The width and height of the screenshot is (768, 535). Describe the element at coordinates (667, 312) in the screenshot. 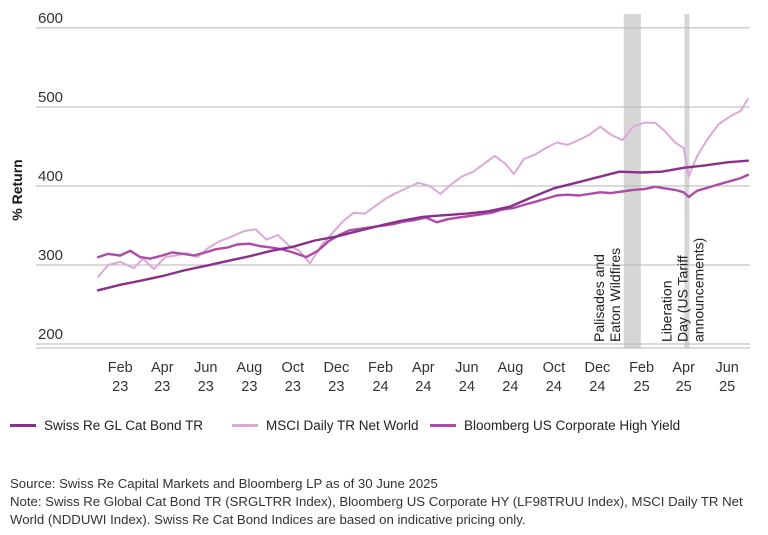

I see `event-annotation-line: Liberation` at that location.